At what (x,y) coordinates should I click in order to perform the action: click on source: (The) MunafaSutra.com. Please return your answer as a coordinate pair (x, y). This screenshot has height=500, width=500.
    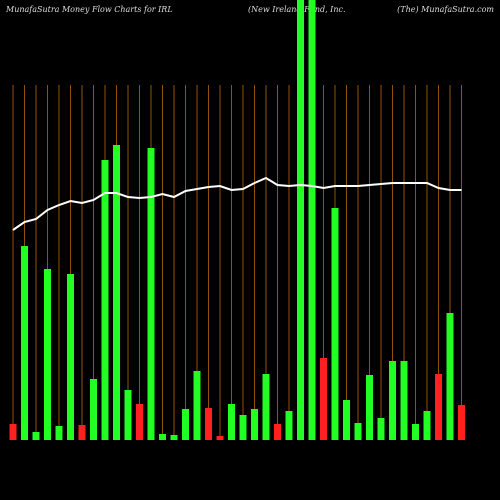
    Looking at the image, I should click on (445, 9).